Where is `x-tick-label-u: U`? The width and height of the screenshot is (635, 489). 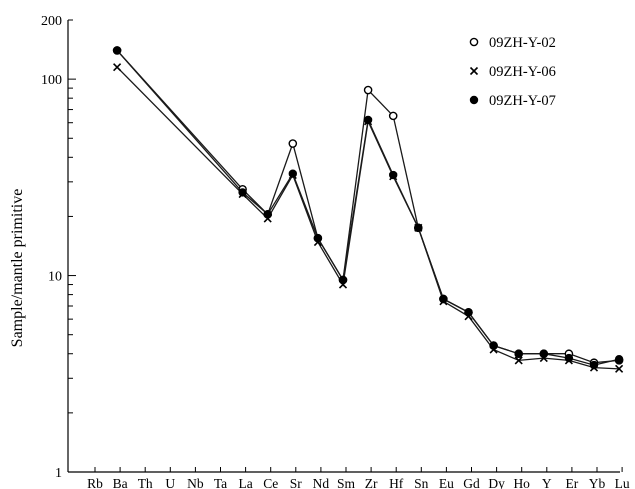 x-tick-label-u: U is located at coordinates (170, 482).